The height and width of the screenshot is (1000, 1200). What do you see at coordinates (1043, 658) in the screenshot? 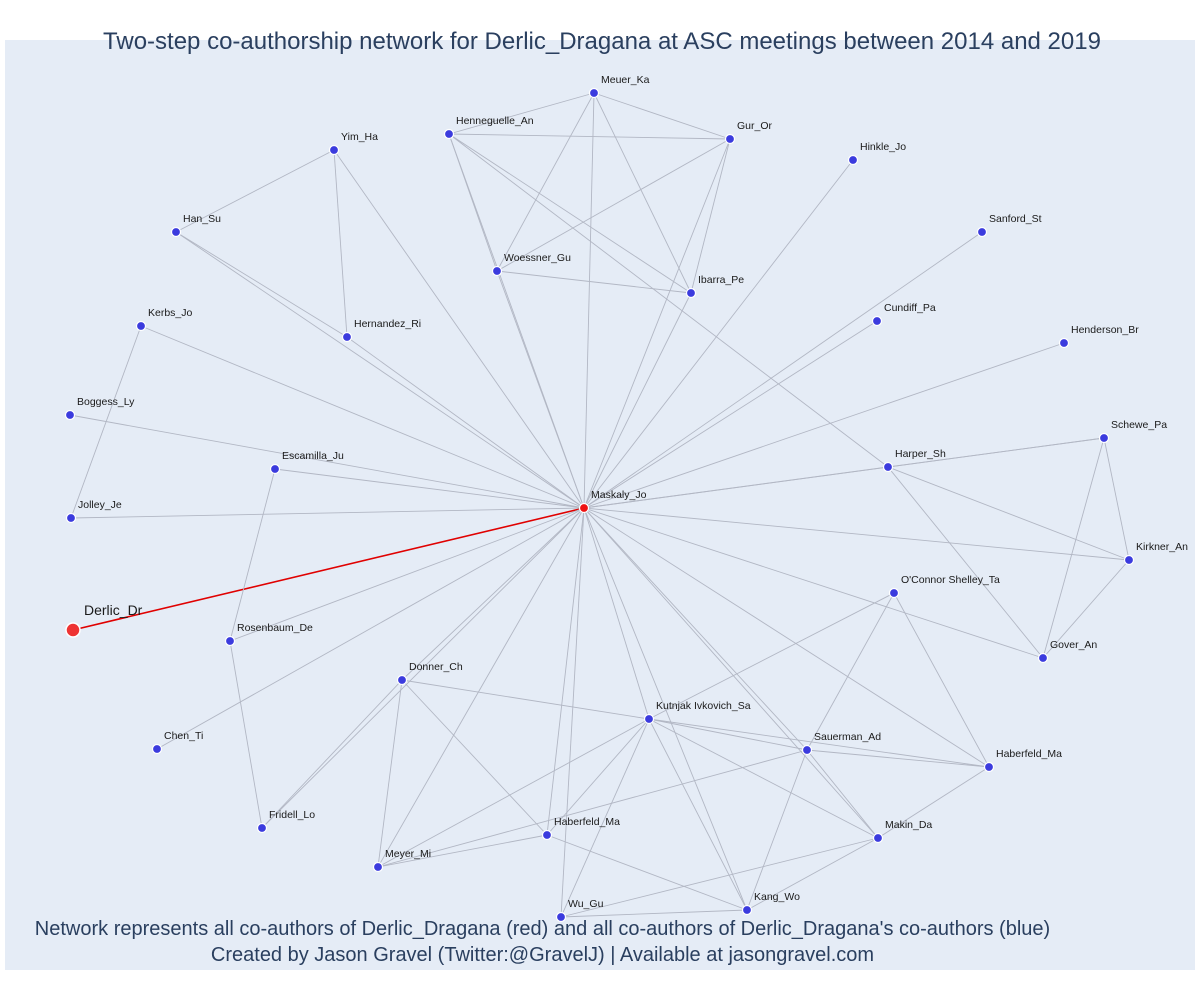
I see `node-gover-an` at bounding box center [1043, 658].